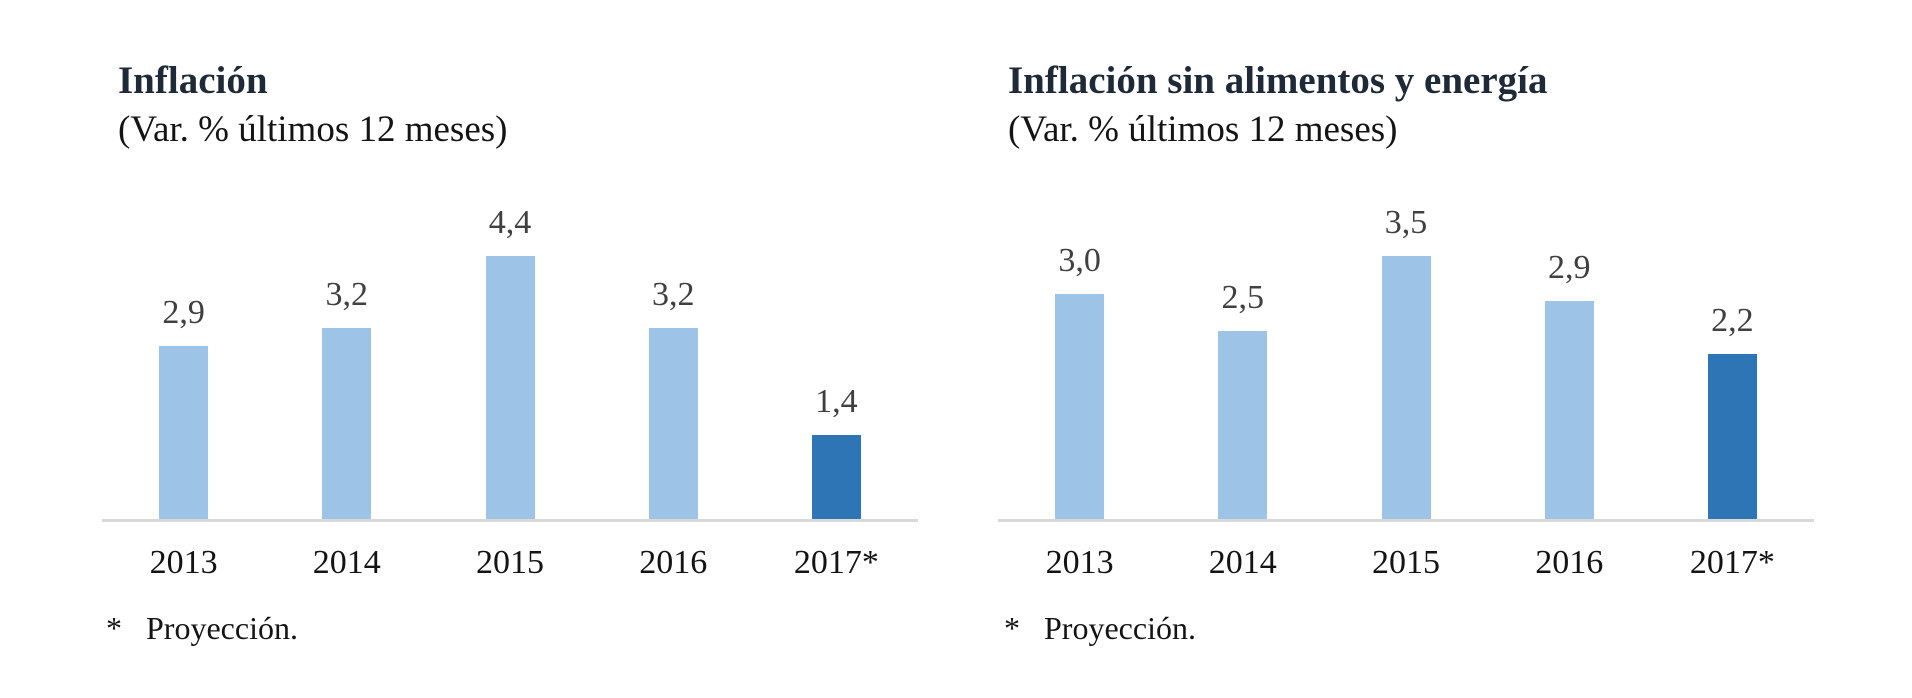 The height and width of the screenshot is (698, 1912). Describe the element at coordinates (836, 401) in the screenshot. I see `bar-value-label: 1,4` at that location.